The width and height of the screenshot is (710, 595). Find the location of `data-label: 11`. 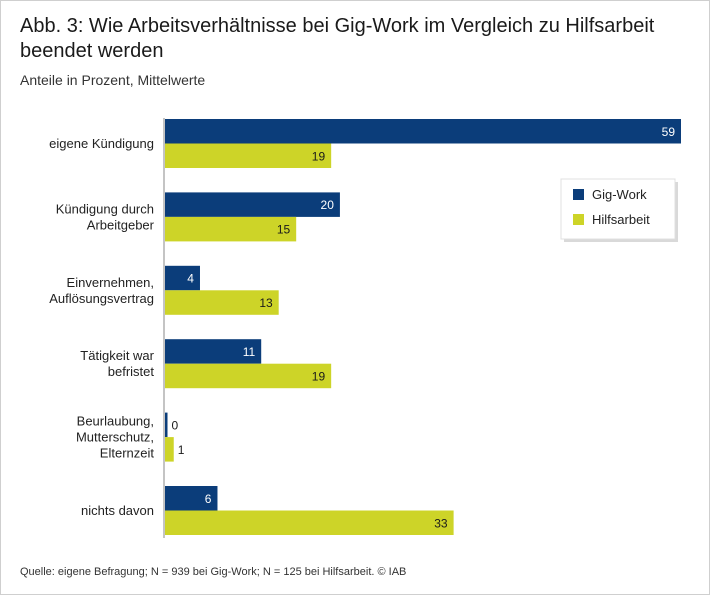

data-label: 11 is located at coordinates (249, 352).